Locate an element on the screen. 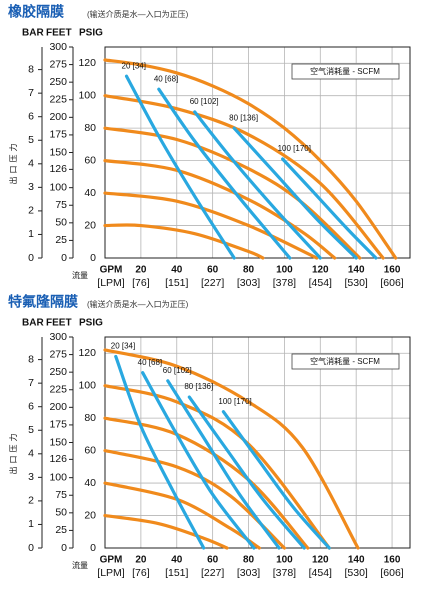 This screenshot has width=424, height=595. x2-tick-label: [303] is located at coordinates (248, 573).